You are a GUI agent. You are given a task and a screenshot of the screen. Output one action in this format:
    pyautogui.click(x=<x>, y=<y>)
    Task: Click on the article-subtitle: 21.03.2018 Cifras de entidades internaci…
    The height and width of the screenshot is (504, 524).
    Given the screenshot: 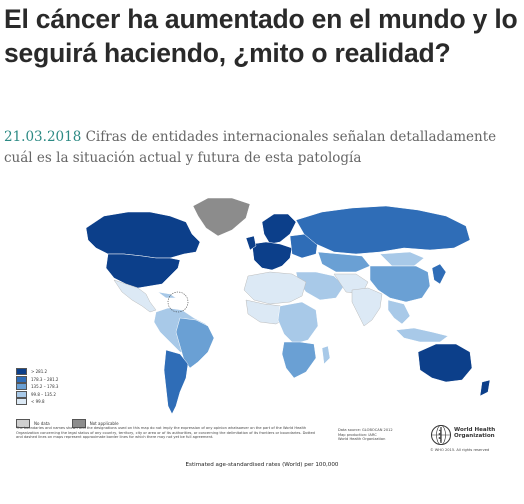 What is the action you would take?
    pyautogui.click(x=259, y=148)
    